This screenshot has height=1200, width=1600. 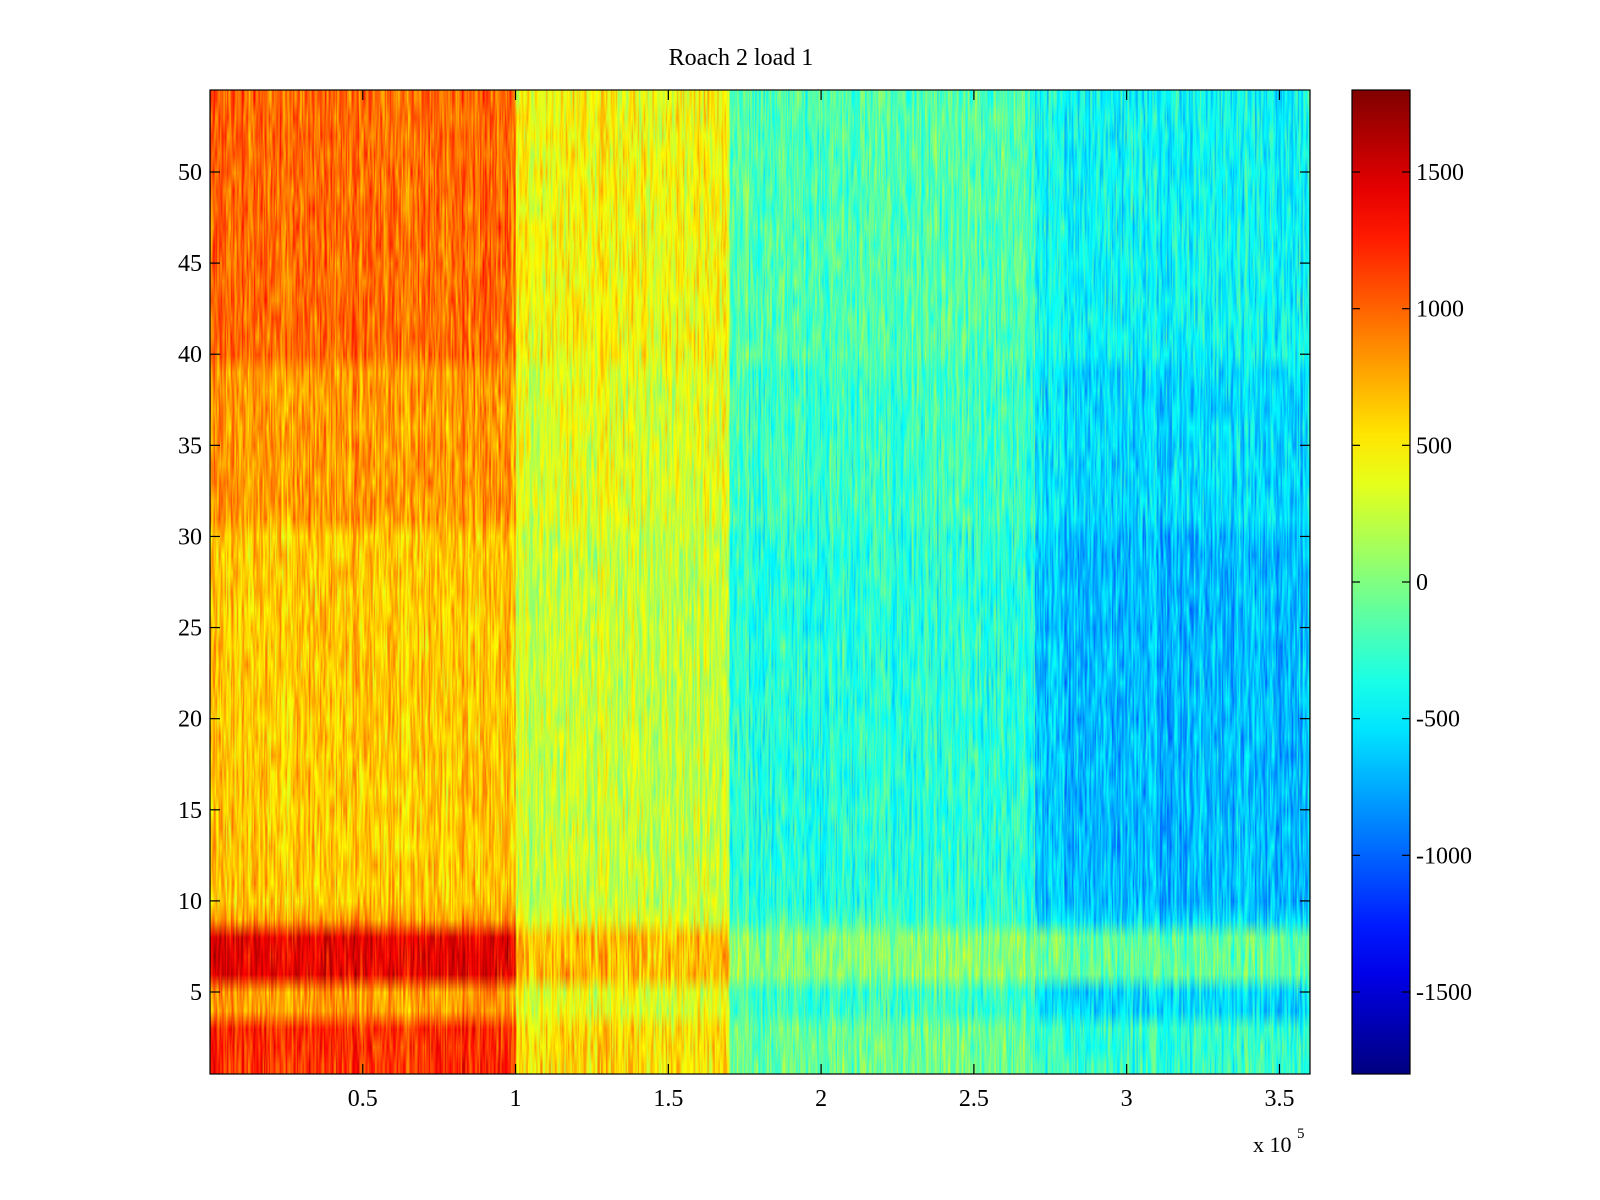 What do you see at coordinates (1279, 1099) in the screenshot?
I see `x-tick-label: 3.5` at bounding box center [1279, 1099].